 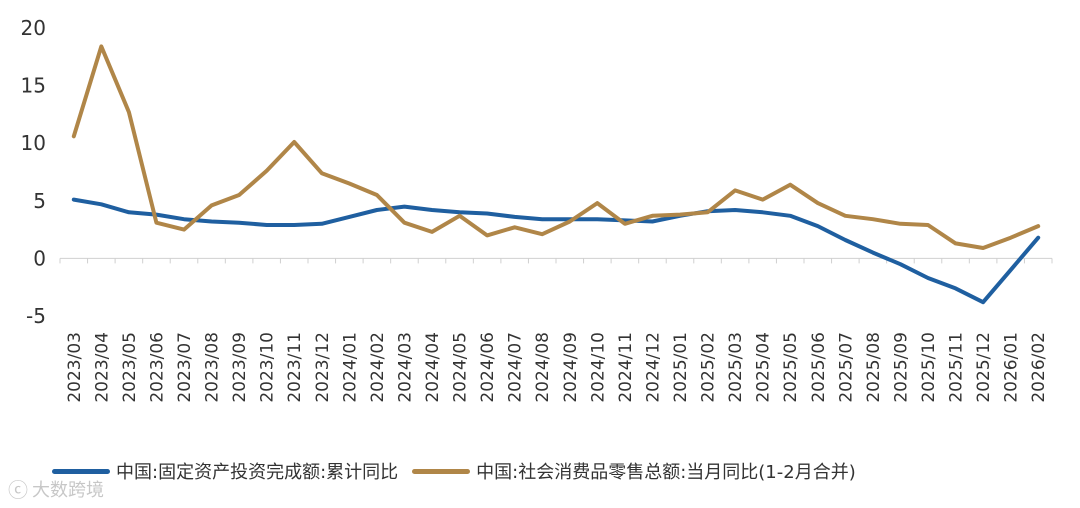 What do you see at coordinates (33, 86) in the screenshot?
I see `y-tick-label: 15` at bounding box center [33, 86].